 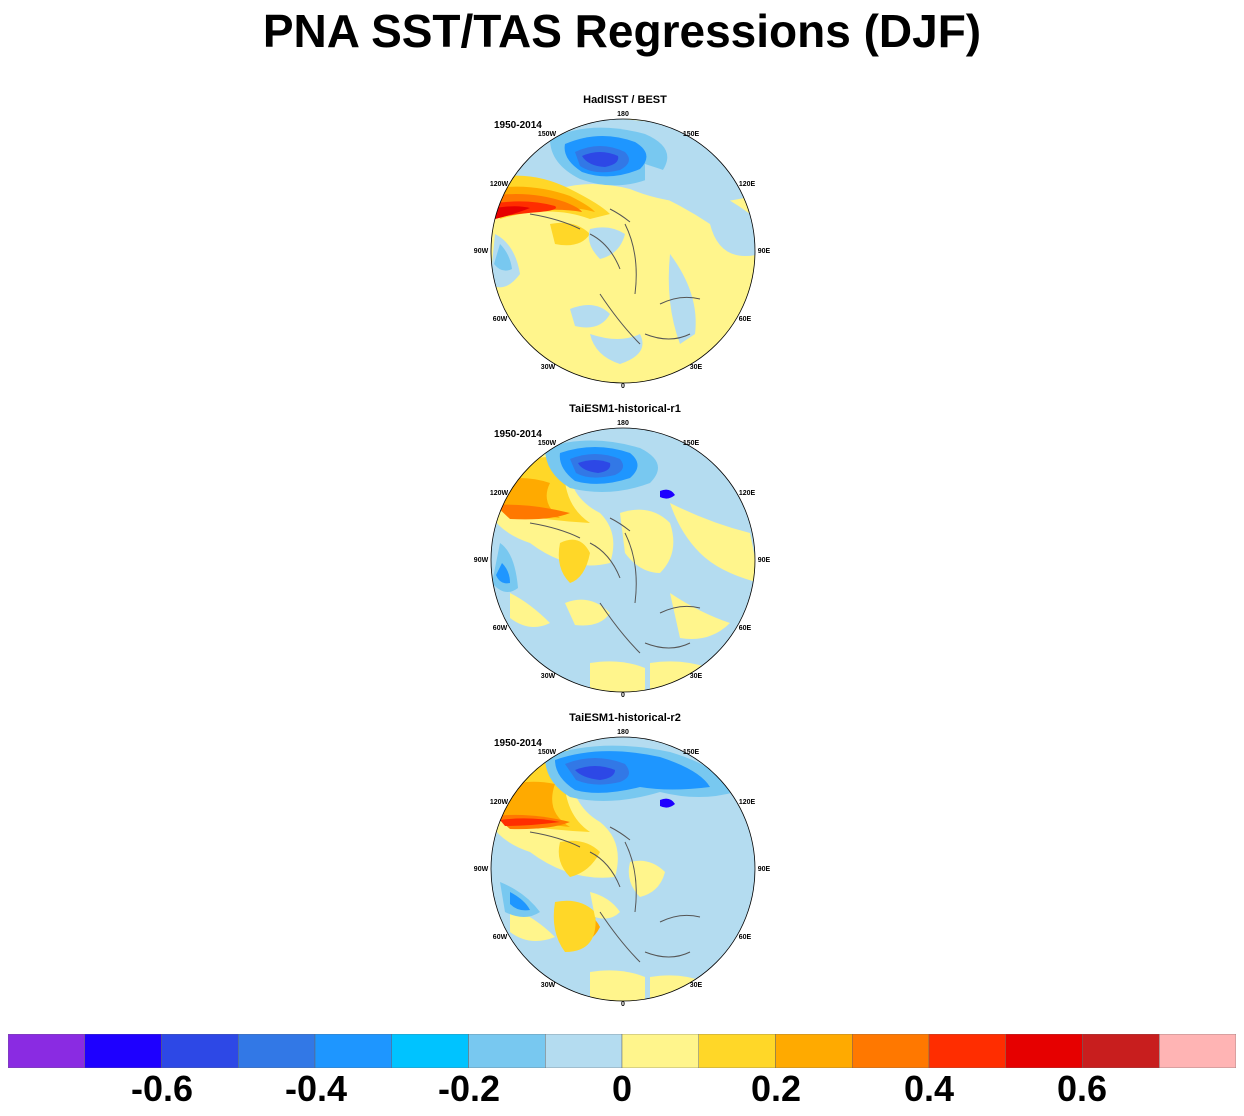 What do you see at coordinates (625, 100) in the screenshot?
I see `panel-title: HadISST / BEST` at bounding box center [625, 100].